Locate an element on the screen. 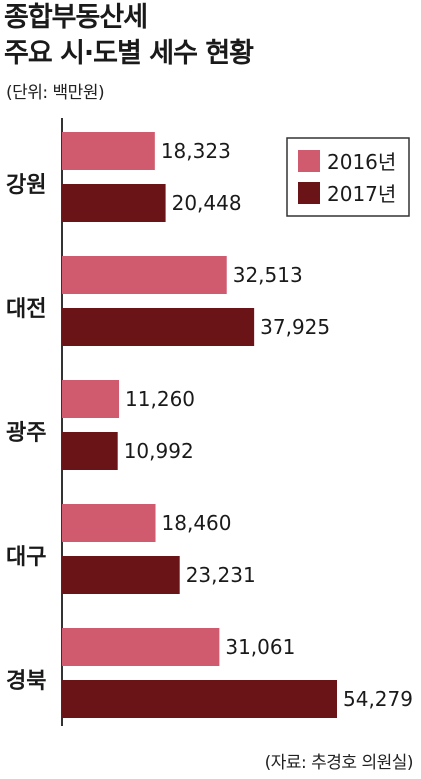 The height and width of the screenshot is (779, 421). data-label: 18,460 is located at coordinates (197, 523).